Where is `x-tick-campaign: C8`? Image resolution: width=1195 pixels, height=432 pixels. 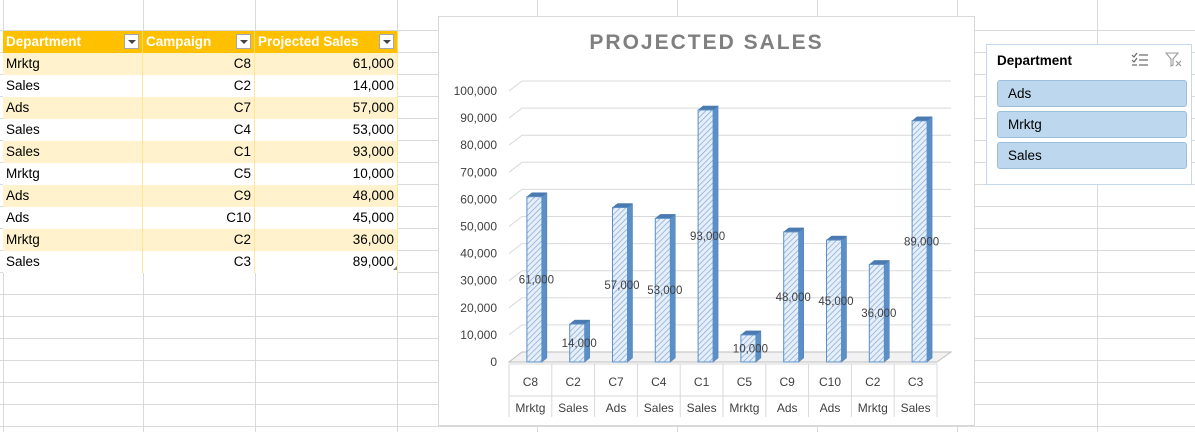
x-tick-campaign: C8 is located at coordinates (531, 382).